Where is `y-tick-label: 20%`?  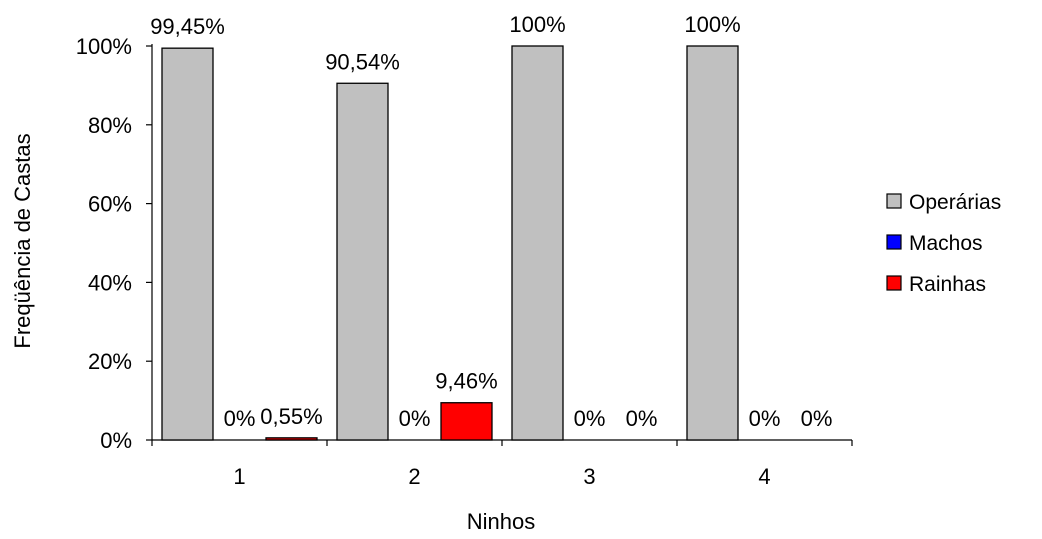 y-tick-label: 20% is located at coordinates (110, 361).